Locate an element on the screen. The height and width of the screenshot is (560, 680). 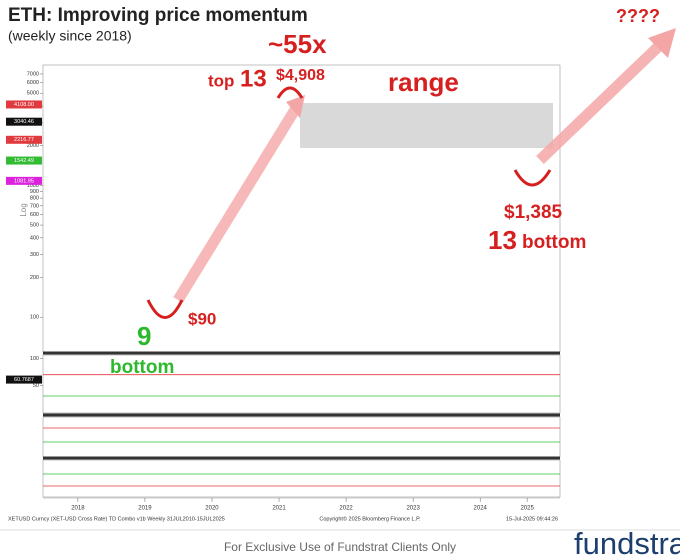
y-axis-label: Log is located at coordinates (23, 209).